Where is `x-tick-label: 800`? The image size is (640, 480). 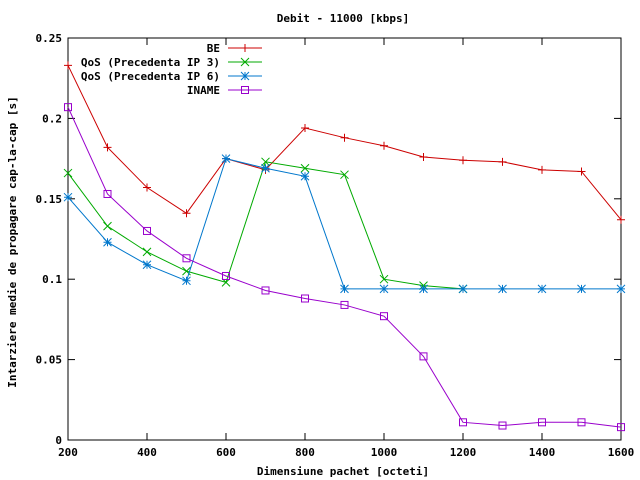 x-tick-label: 800 is located at coordinates (305, 452).